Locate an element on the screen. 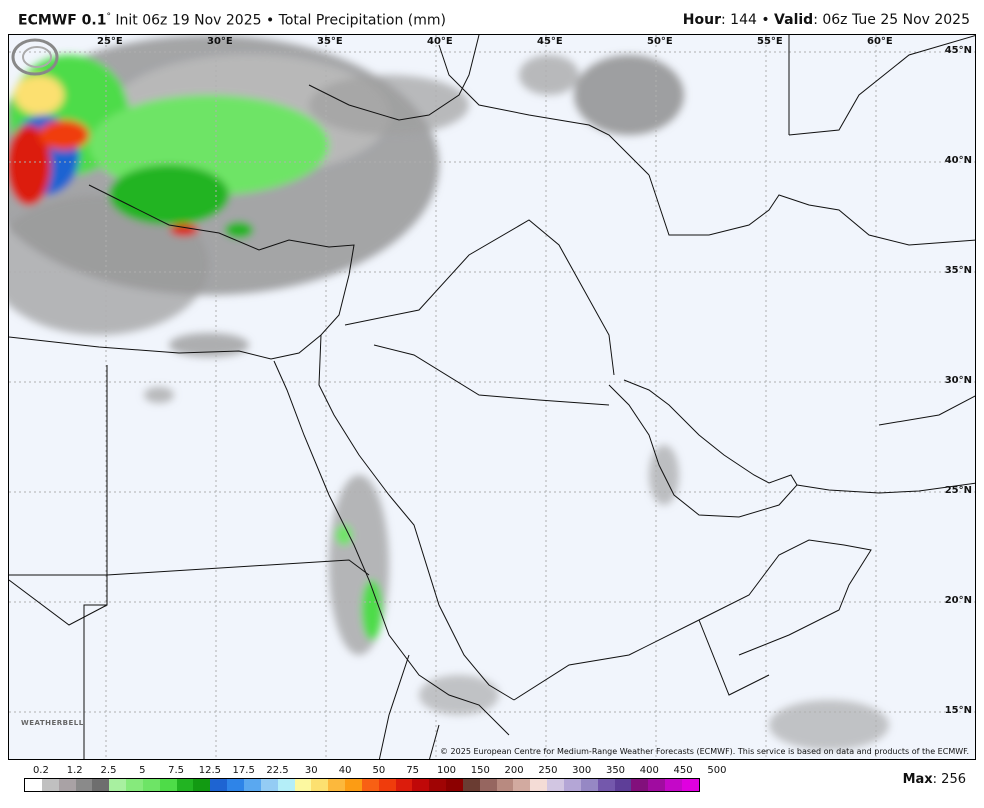 The height and width of the screenshot is (808, 984). colorbar-label: 2.5 is located at coordinates (108, 770).